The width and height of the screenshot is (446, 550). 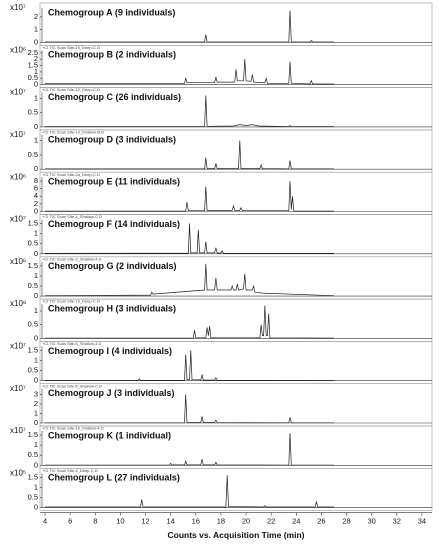 What do you see at coordinates (112, 266) in the screenshot?
I see `panel-title: Chemogroup G (2 individuals)` at bounding box center [112, 266].